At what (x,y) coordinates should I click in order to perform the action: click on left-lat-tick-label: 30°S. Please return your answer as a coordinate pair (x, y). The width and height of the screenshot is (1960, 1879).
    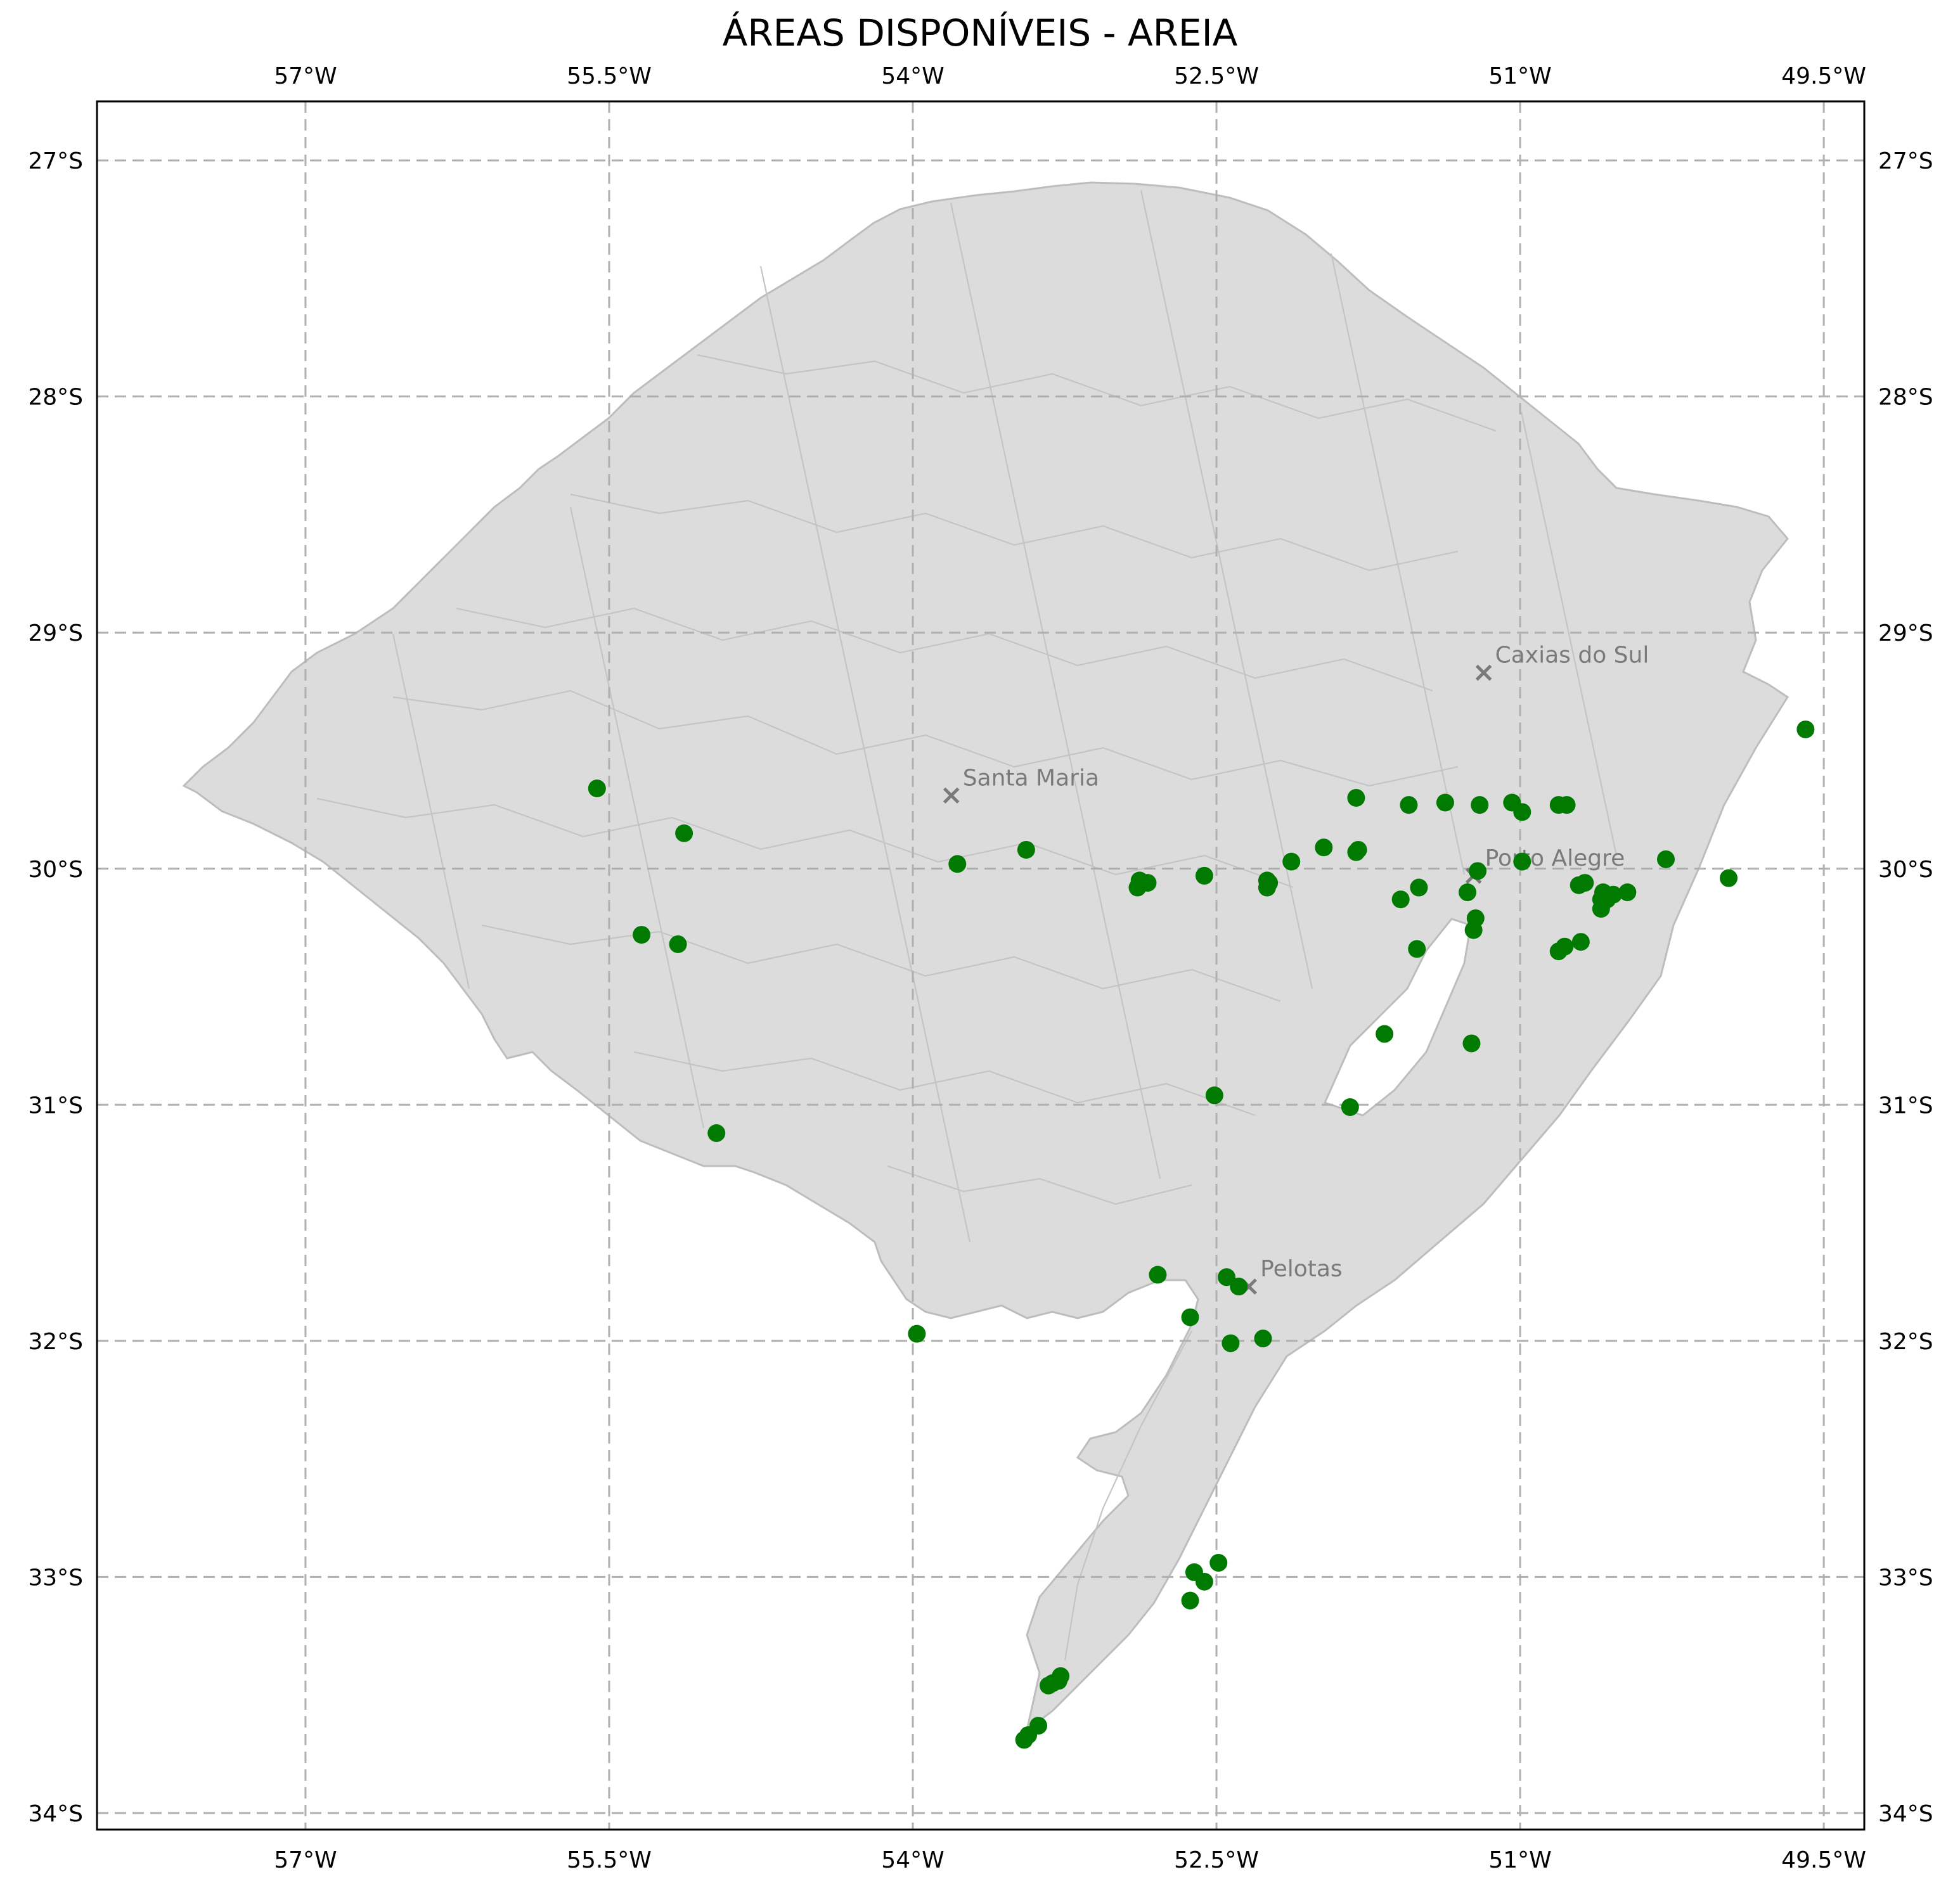
    Looking at the image, I should click on (56, 870).